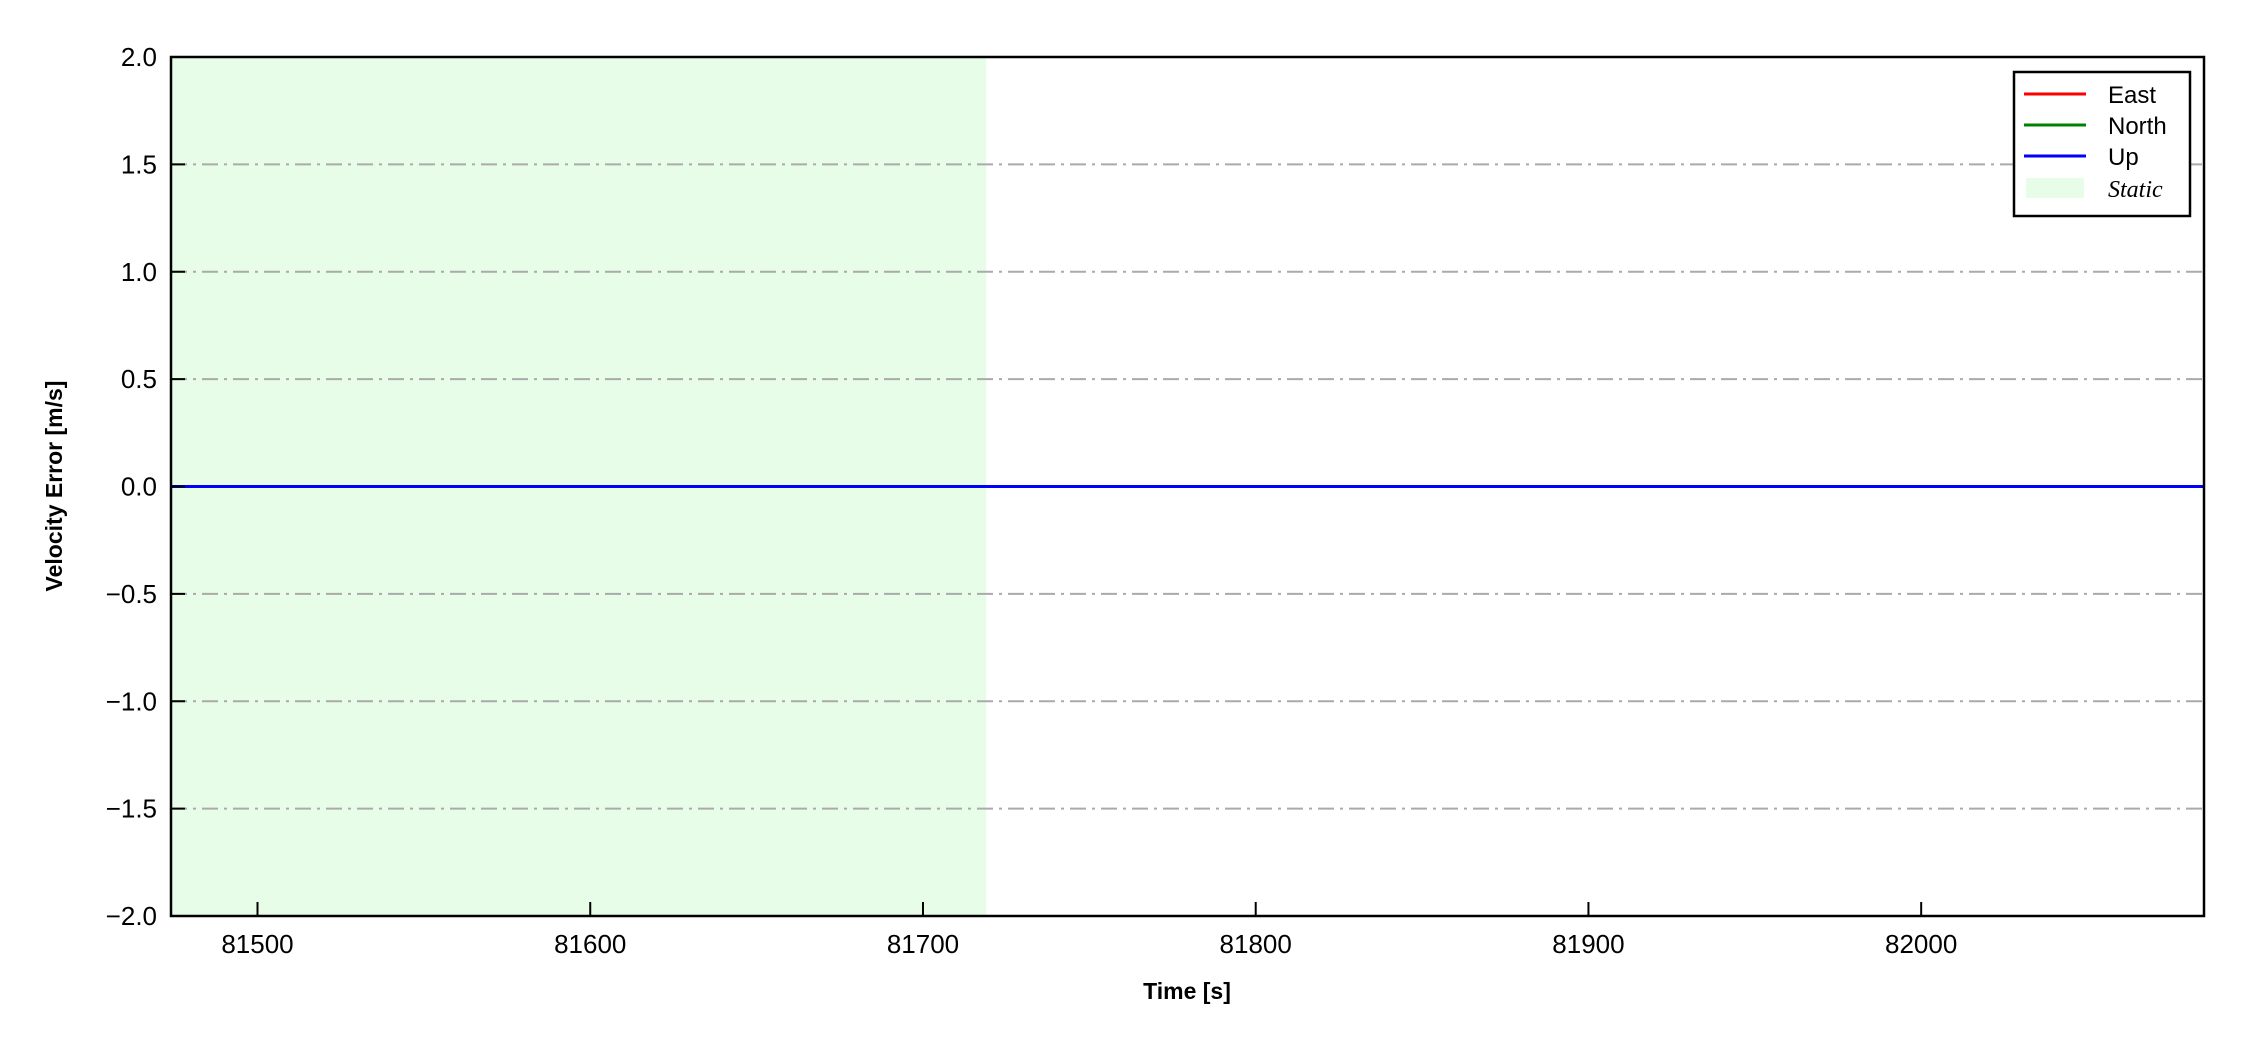 The height and width of the screenshot is (1050, 2250). What do you see at coordinates (2132, 95) in the screenshot?
I see `legend-label-east: East` at bounding box center [2132, 95].